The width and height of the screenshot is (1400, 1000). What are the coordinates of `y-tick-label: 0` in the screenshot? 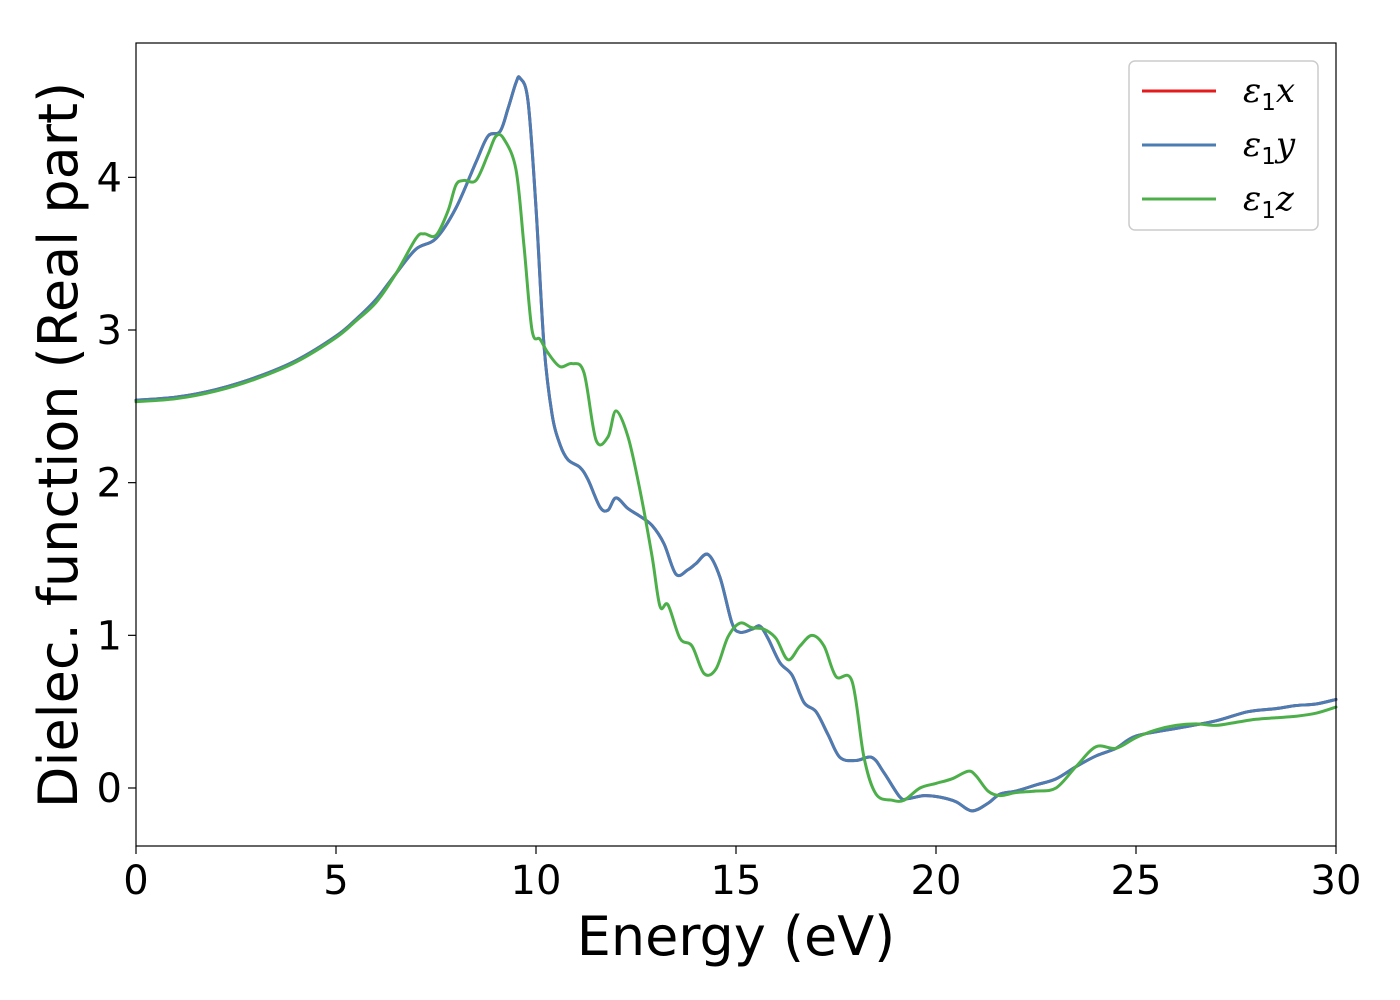 It's located at (109, 789).